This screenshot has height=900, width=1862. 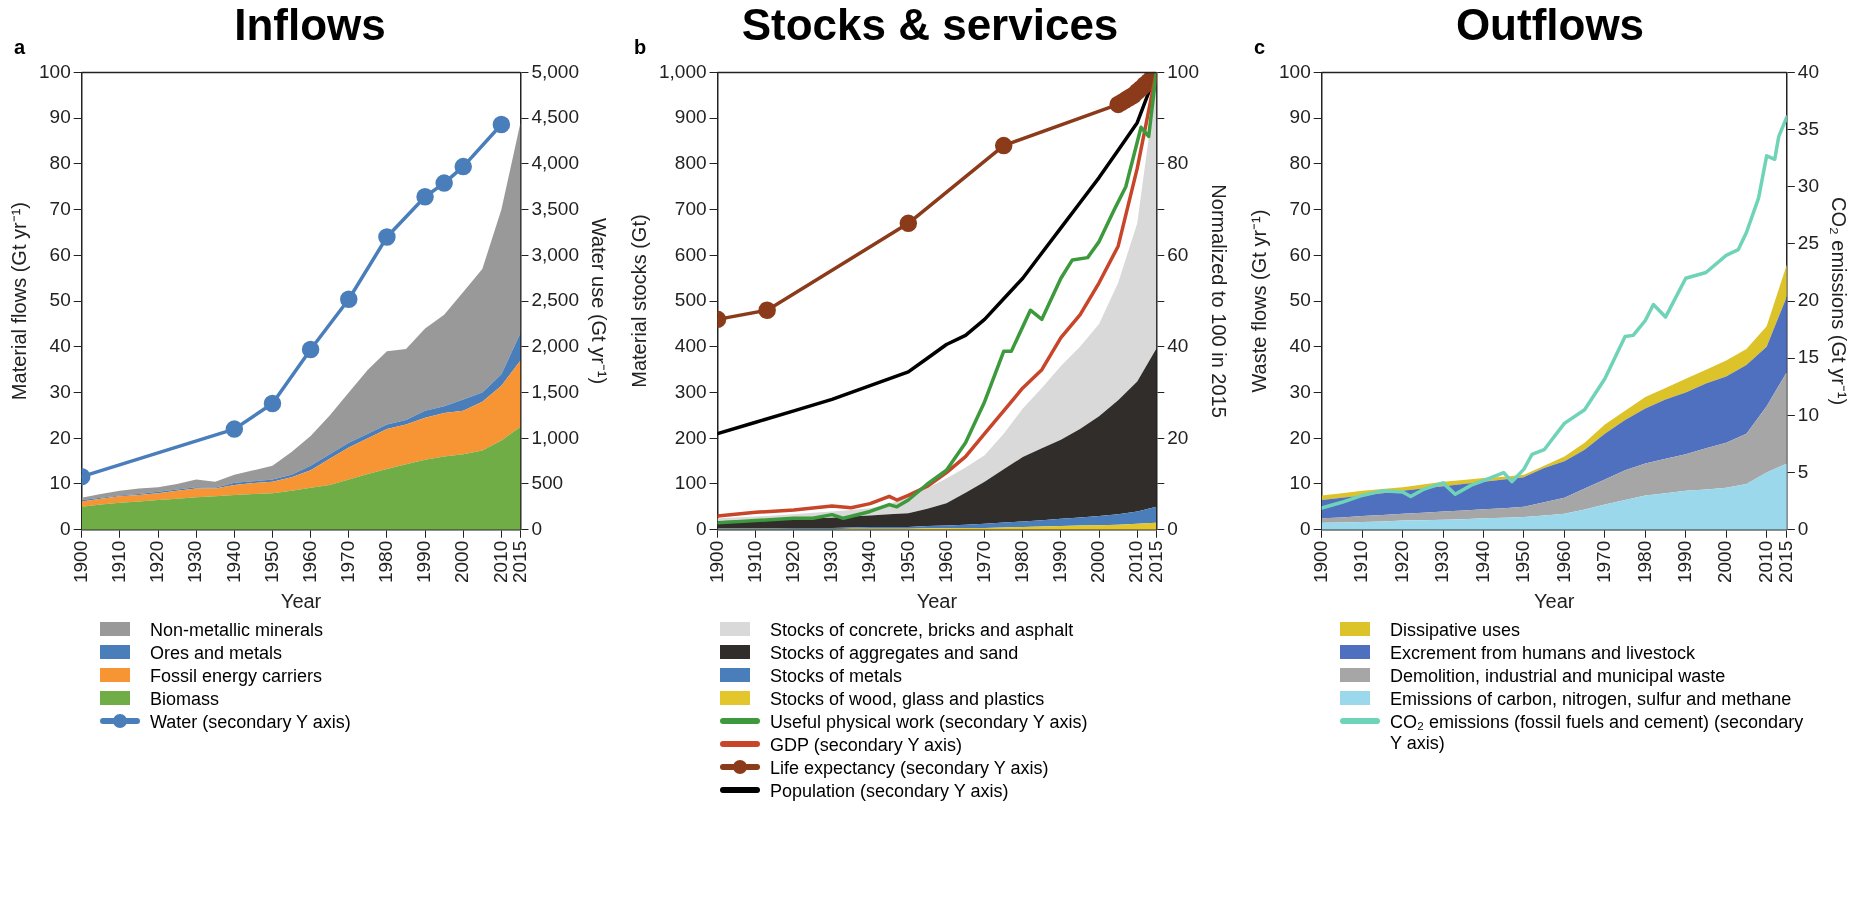 I want to click on x-tick-label: 1990, so click(x=1060, y=562).